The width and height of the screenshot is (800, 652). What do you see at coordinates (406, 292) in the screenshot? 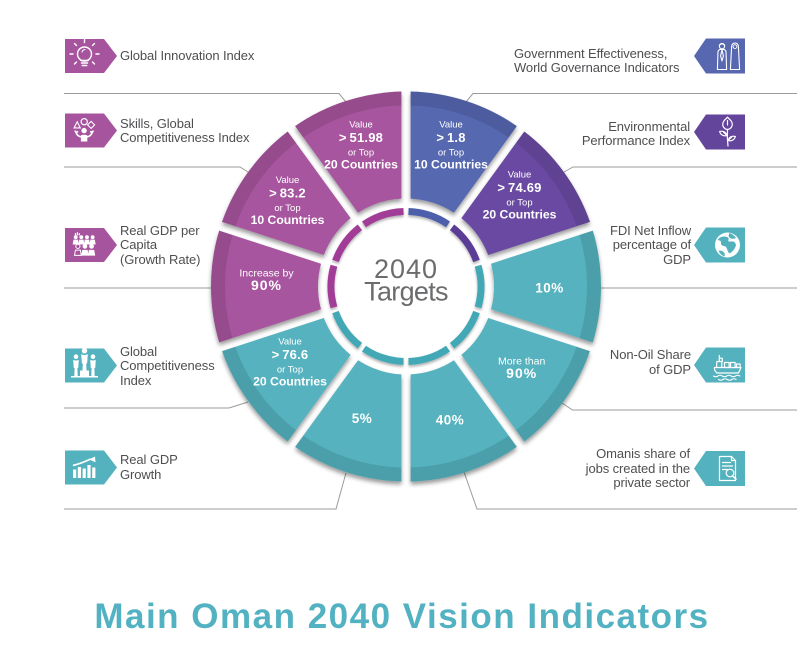
I see `svg-text: Targets` at bounding box center [406, 292].